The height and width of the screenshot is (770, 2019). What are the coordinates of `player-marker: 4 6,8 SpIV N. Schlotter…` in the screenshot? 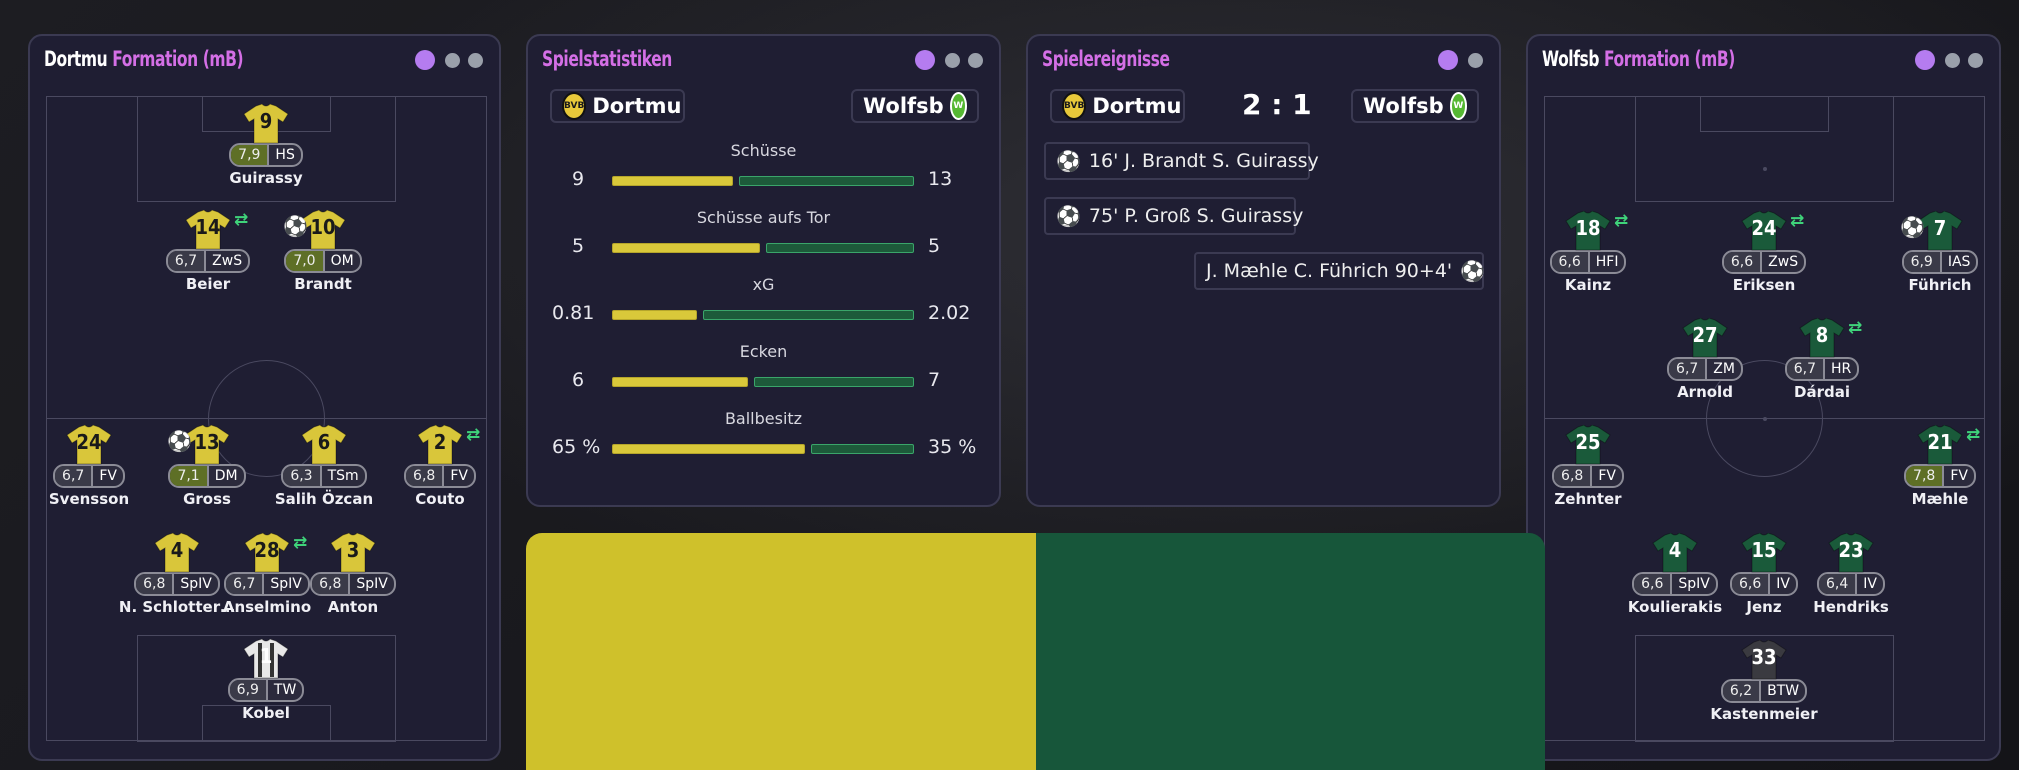 It's located at (177, 574).